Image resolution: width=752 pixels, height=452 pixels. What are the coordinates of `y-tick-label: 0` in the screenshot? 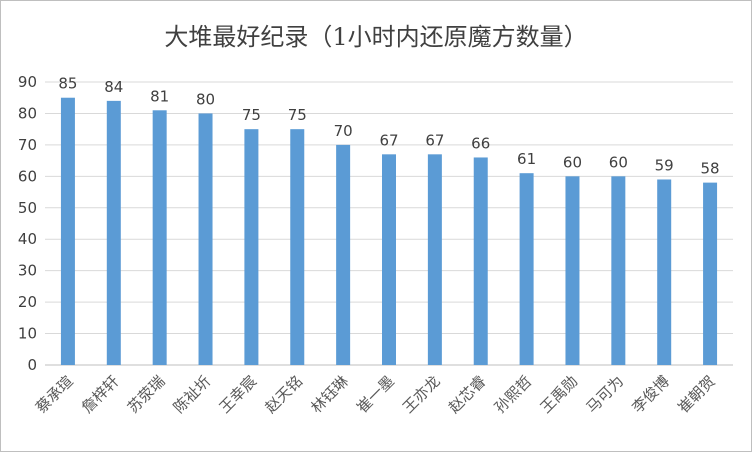 It's located at (32, 365).